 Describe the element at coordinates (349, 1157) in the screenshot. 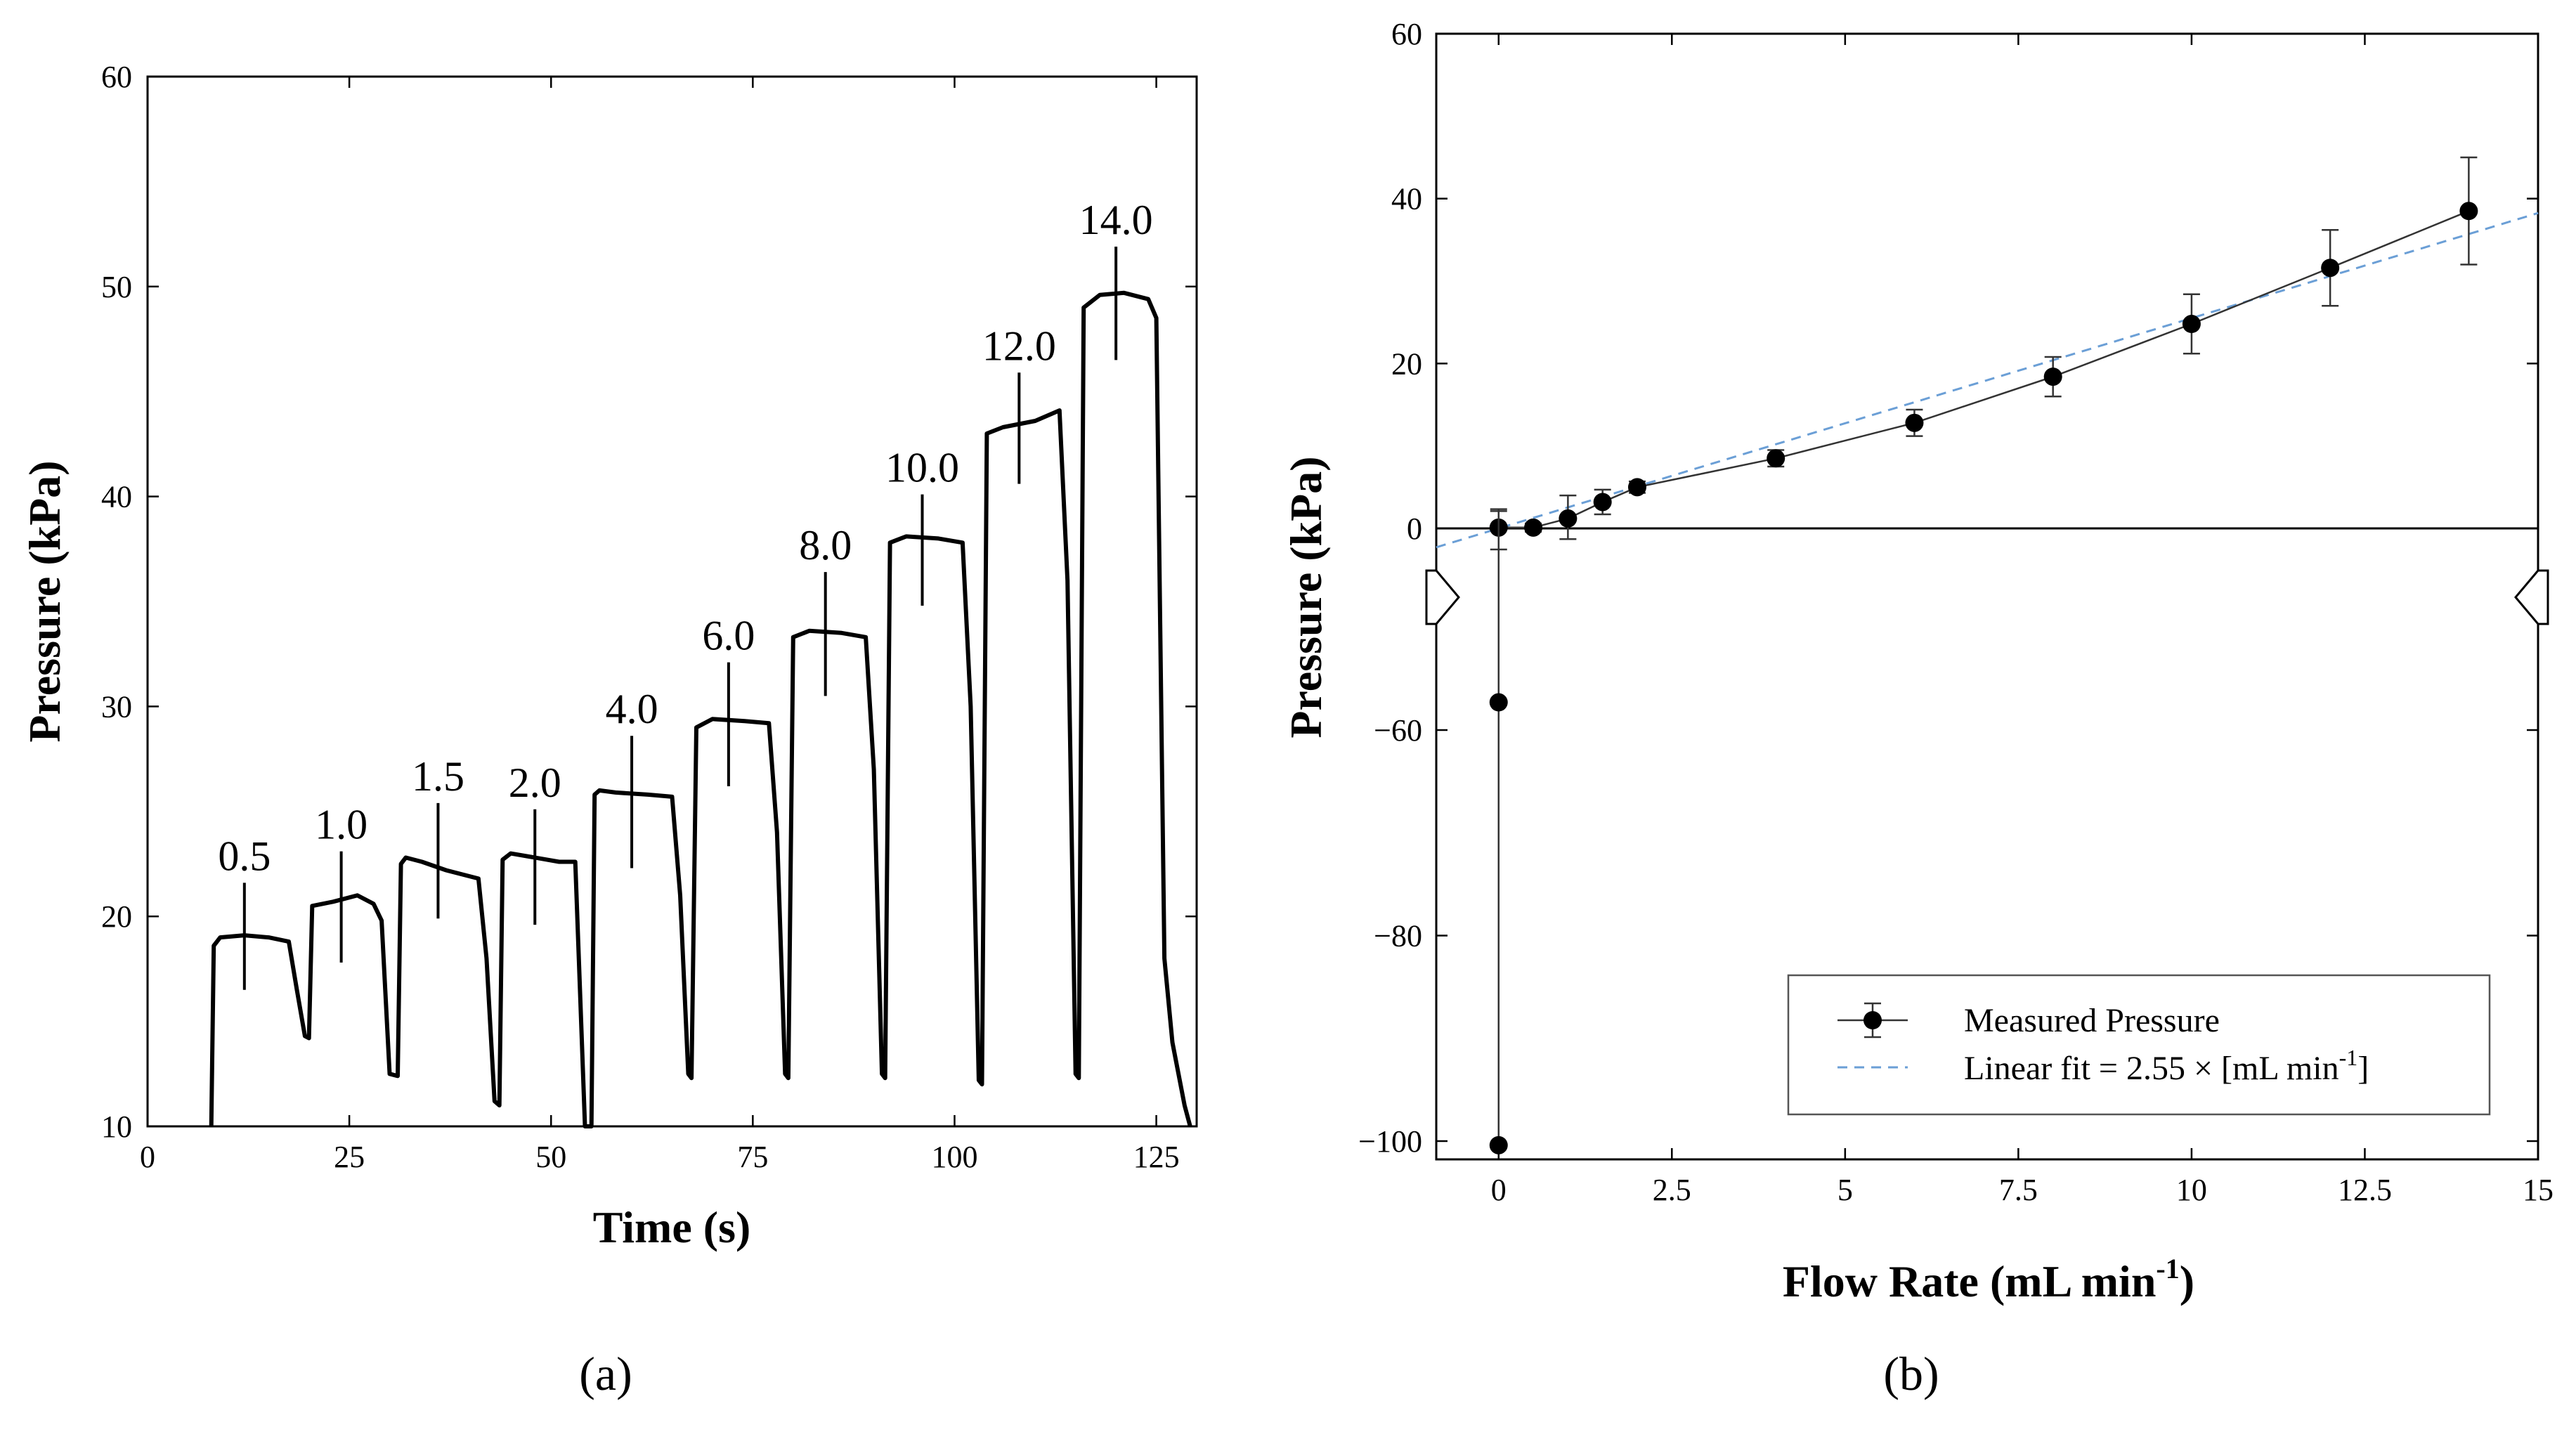

I see `chart-a-xtick-label: 25` at that location.